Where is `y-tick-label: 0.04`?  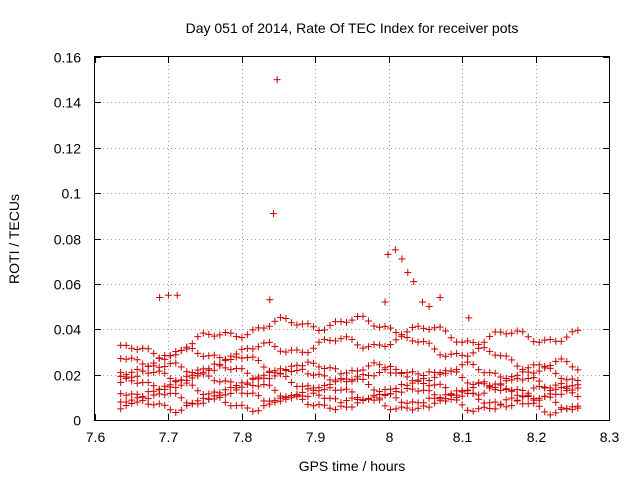 y-tick-label: 0.04 is located at coordinates (67, 330).